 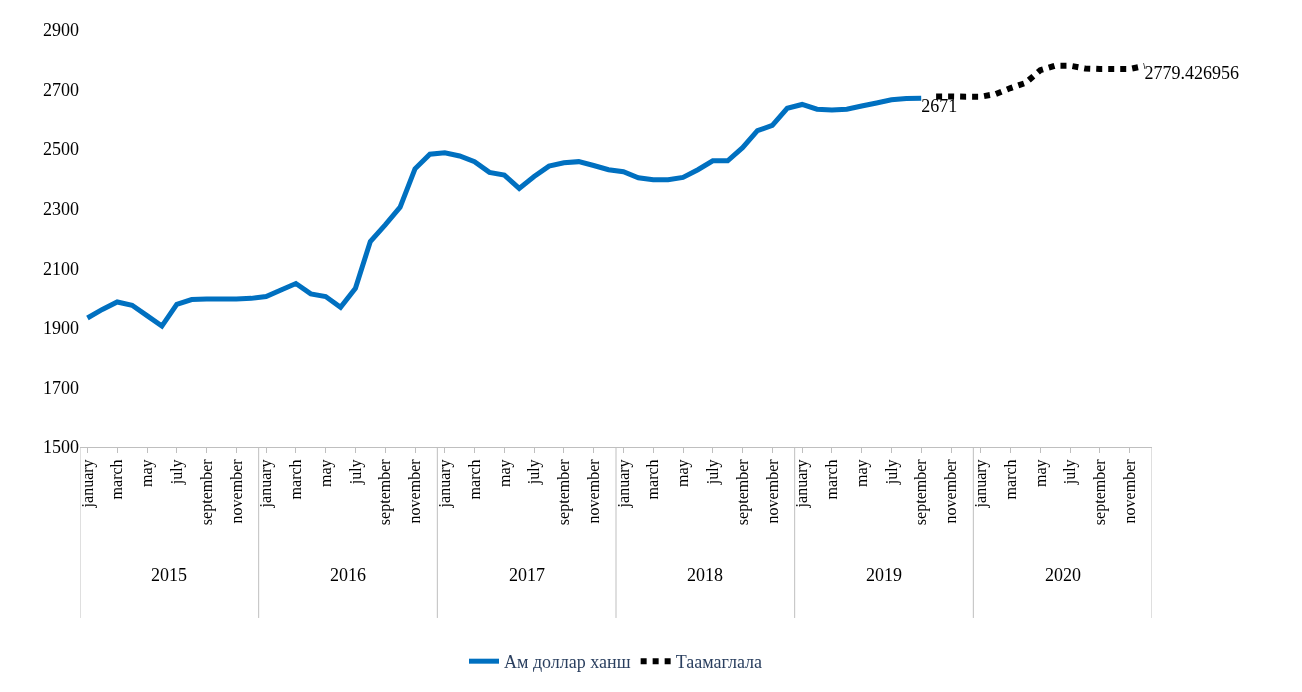 What do you see at coordinates (169, 575) in the screenshot?
I see `text: 2015` at bounding box center [169, 575].